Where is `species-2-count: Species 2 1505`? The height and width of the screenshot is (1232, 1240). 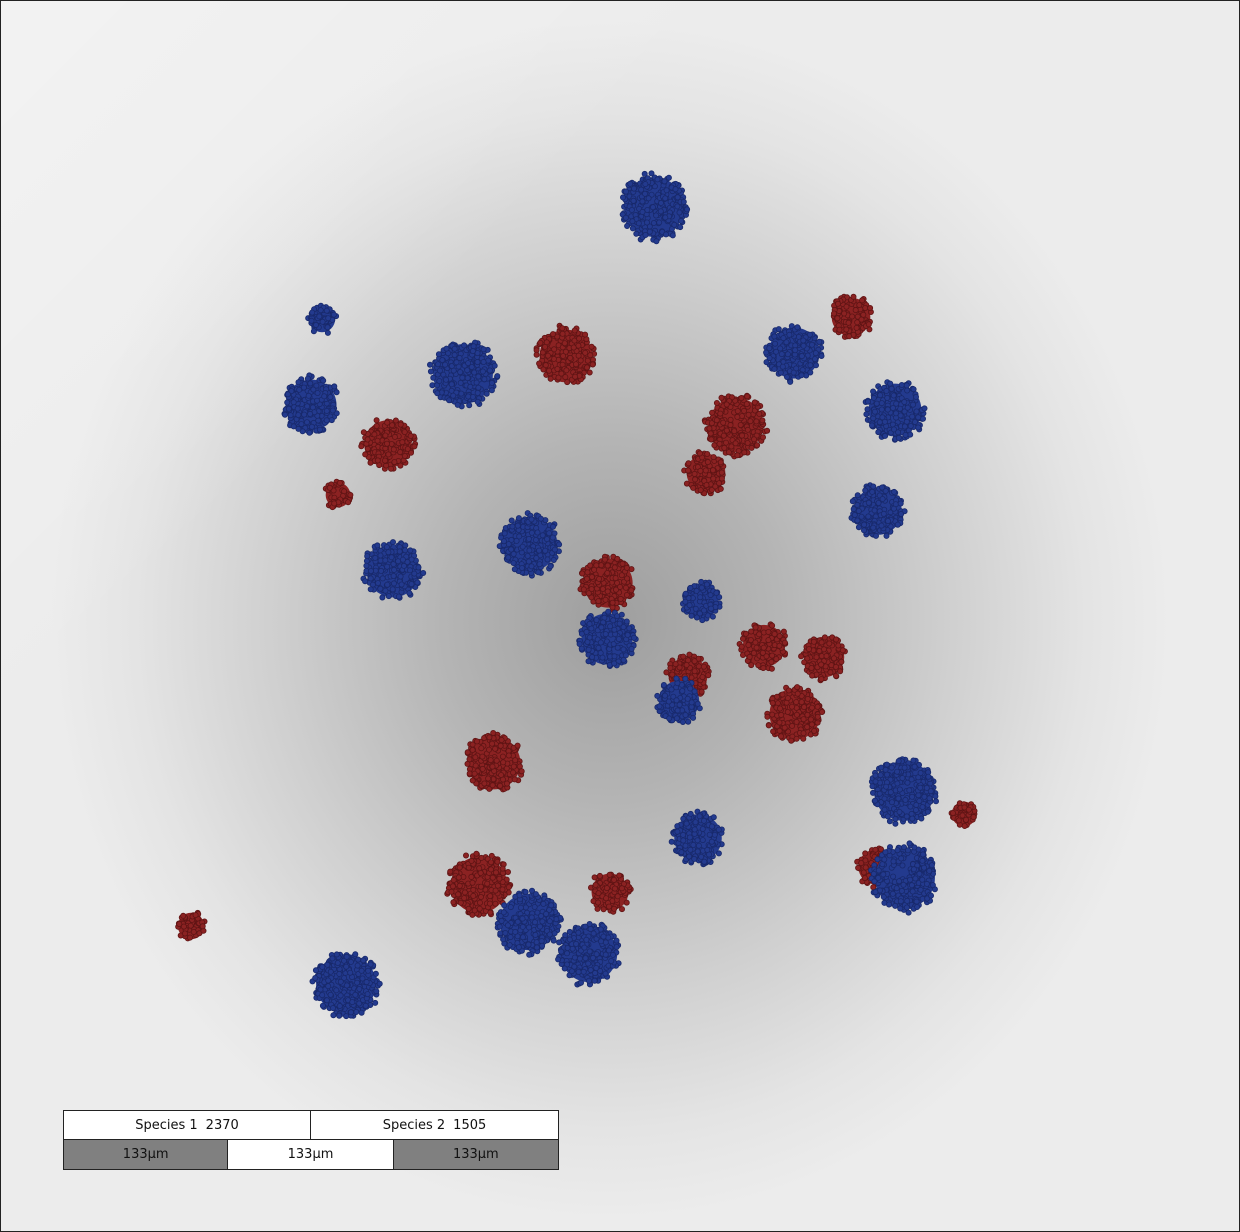 species-2-count: Species 2 1505 is located at coordinates (435, 1125).